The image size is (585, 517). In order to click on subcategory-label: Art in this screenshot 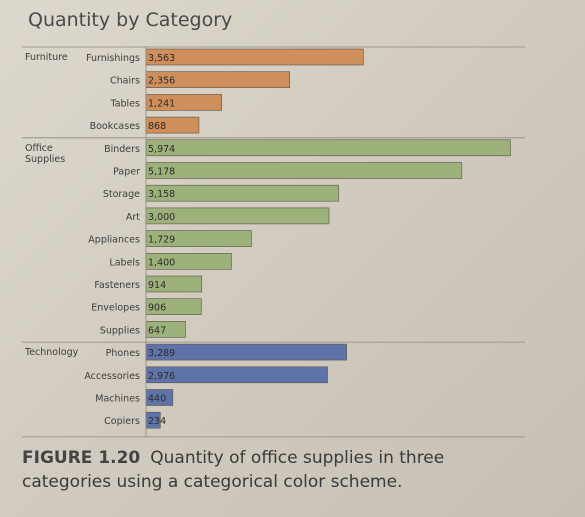, I will do `click(133, 217)`.